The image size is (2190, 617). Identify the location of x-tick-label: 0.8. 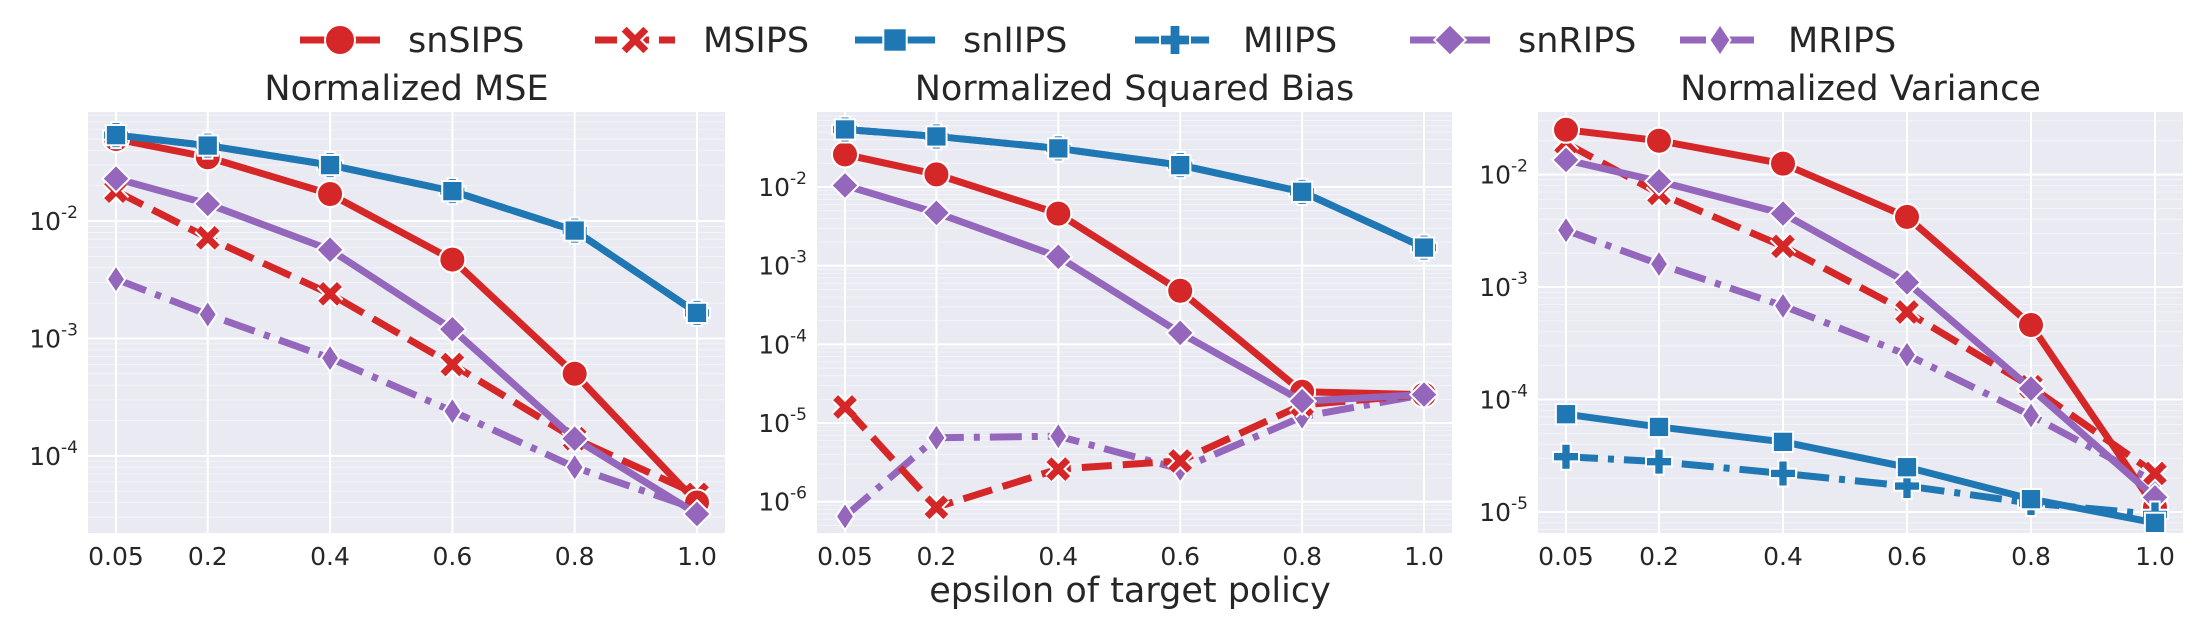
(2031, 556).